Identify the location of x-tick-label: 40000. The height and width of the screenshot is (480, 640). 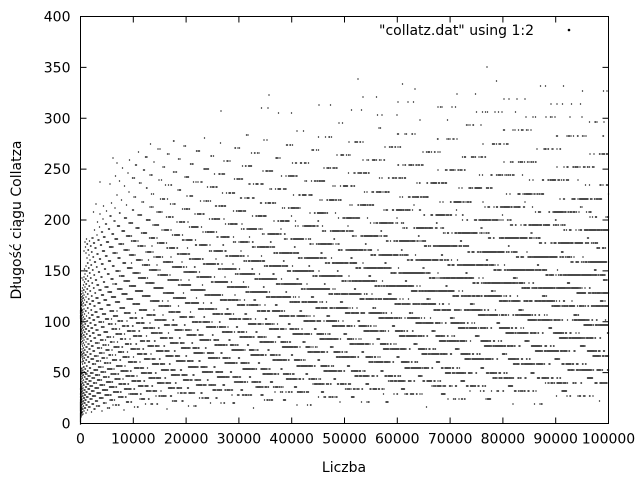
(291, 440).